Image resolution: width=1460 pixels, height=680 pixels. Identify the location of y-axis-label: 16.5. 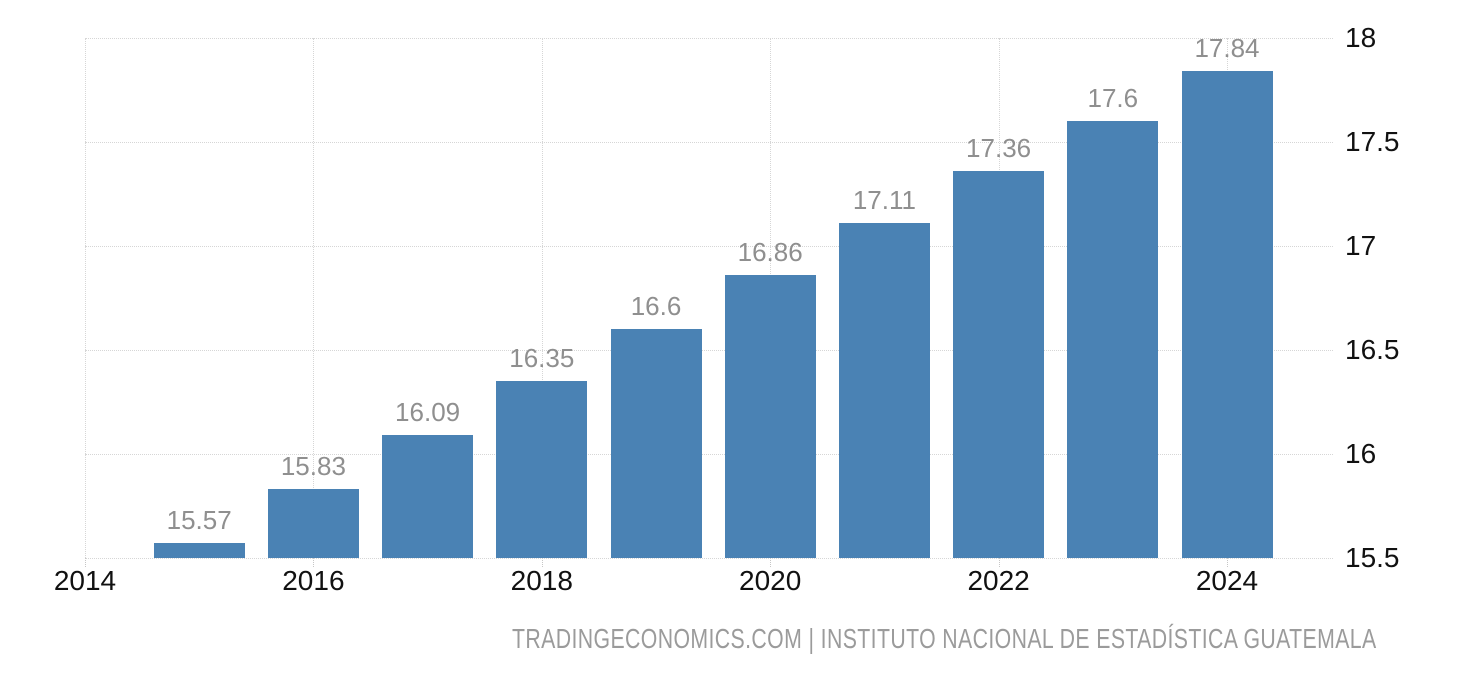
(1372, 349).